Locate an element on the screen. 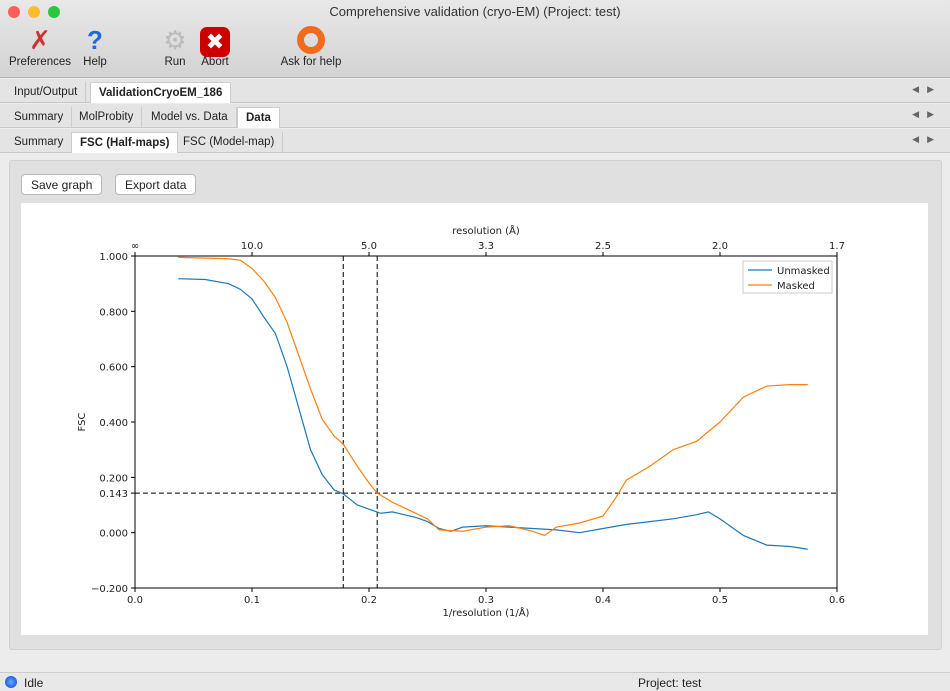  x-axis-label: 1/resolution (1/Å) is located at coordinates (486, 612).